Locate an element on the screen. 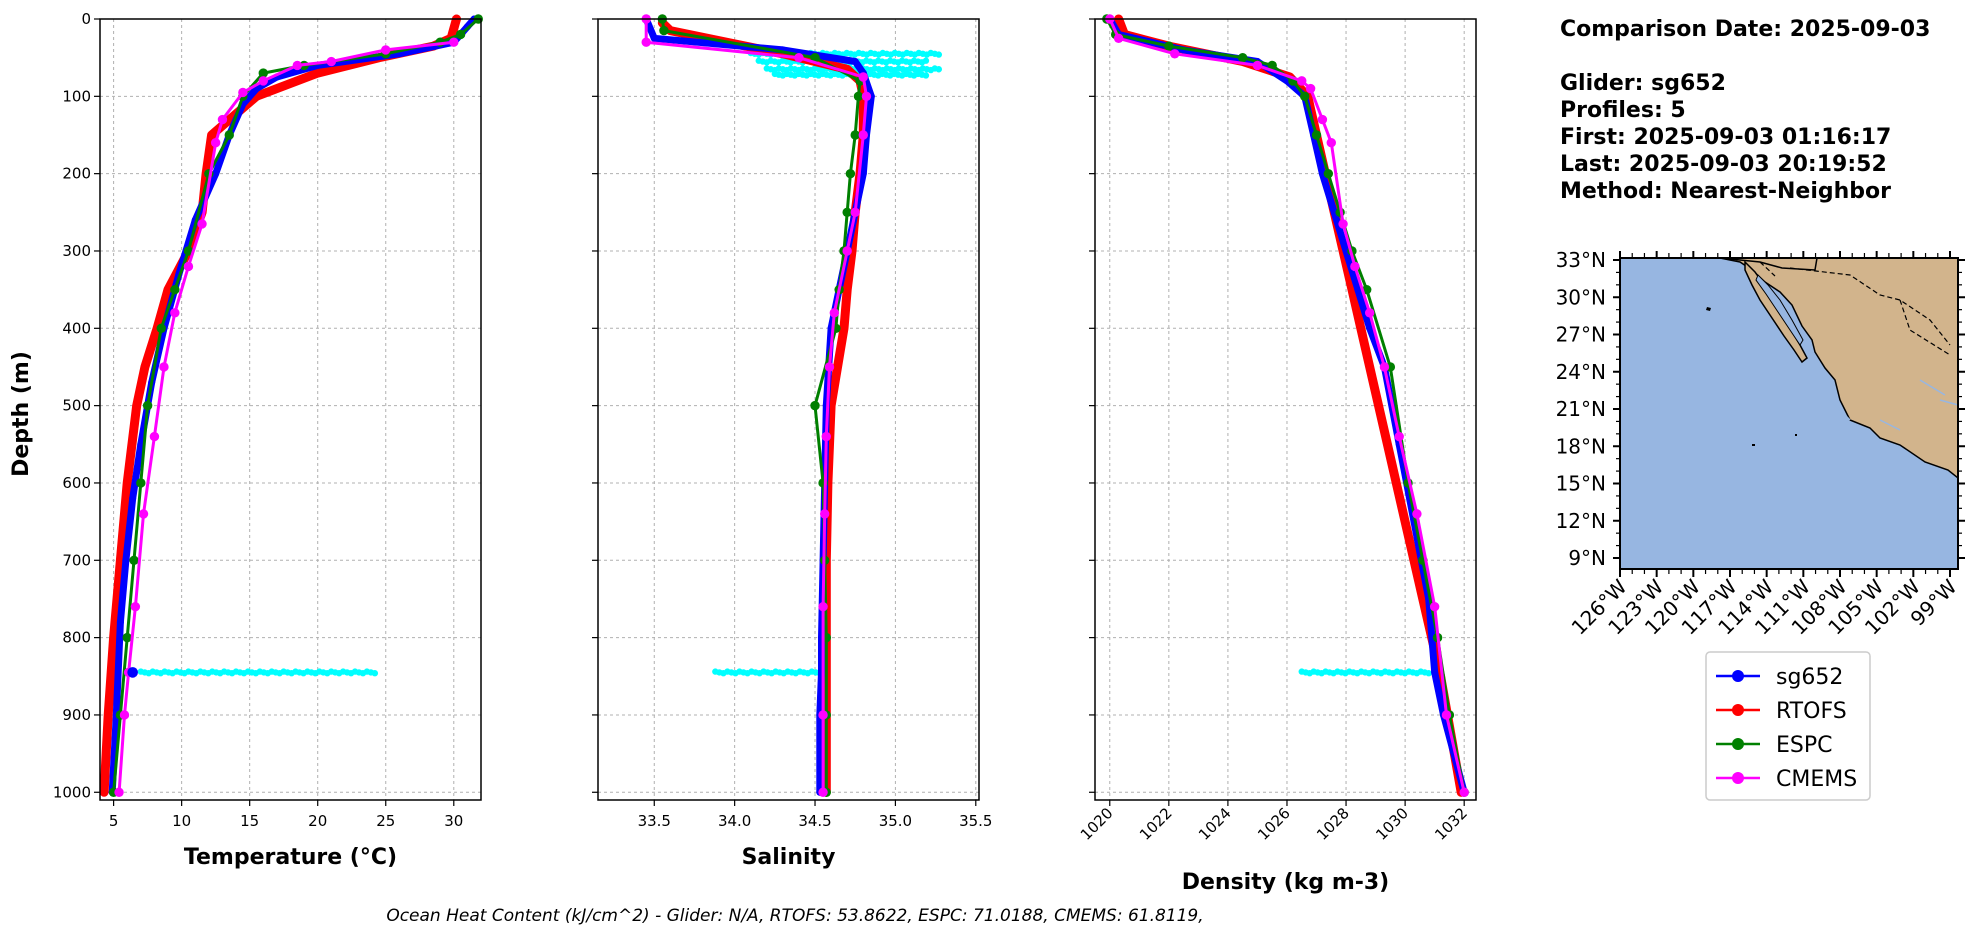 The height and width of the screenshot is (934, 1978). temperature-ytick-label: 500 is located at coordinates (76, 406).